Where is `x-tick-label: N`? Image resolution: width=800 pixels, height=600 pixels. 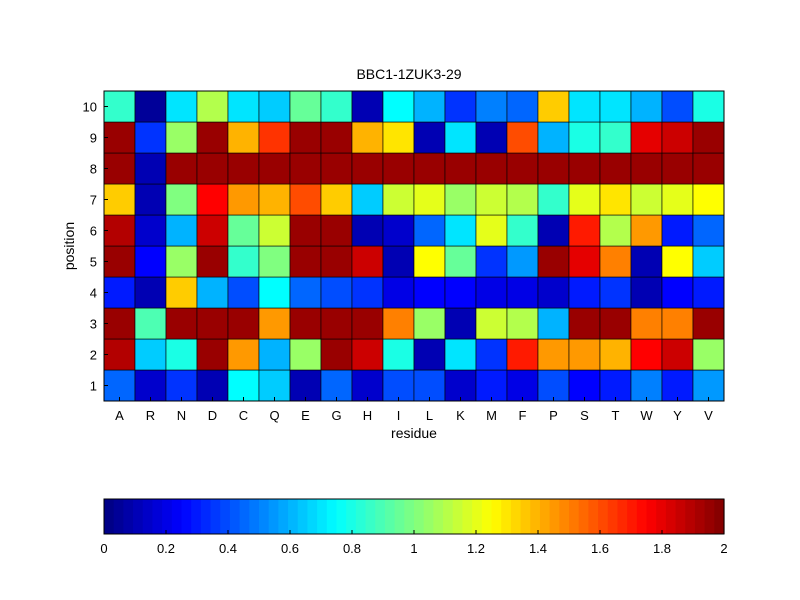
x-tick-label: N is located at coordinates (181, 415).